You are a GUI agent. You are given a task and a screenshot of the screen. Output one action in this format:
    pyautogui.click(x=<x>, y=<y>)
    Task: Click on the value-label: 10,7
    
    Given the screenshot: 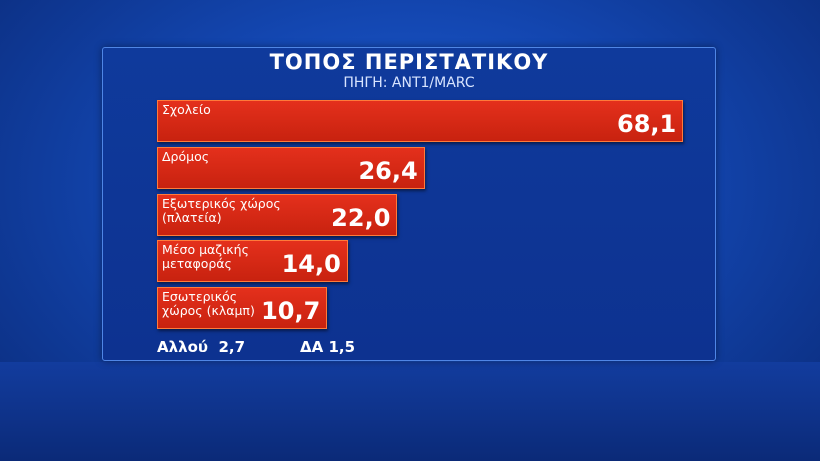 What is the action you would take?
    pyautogui.click(x=291, y=311)
    